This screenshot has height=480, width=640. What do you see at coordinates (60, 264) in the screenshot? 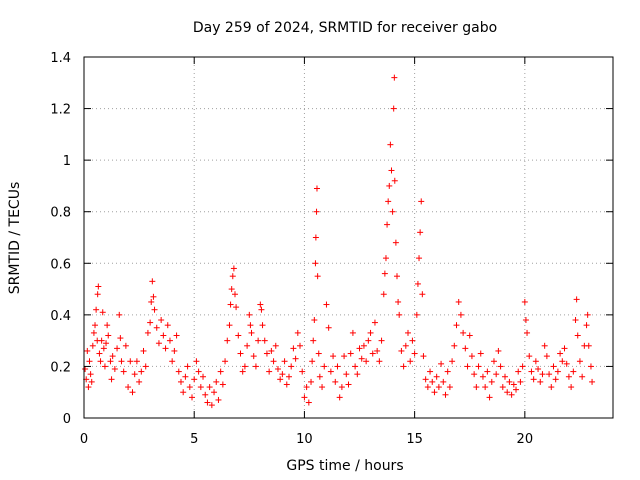
I see `y-tick-label: 0.6` at bounding box center [60, 264].